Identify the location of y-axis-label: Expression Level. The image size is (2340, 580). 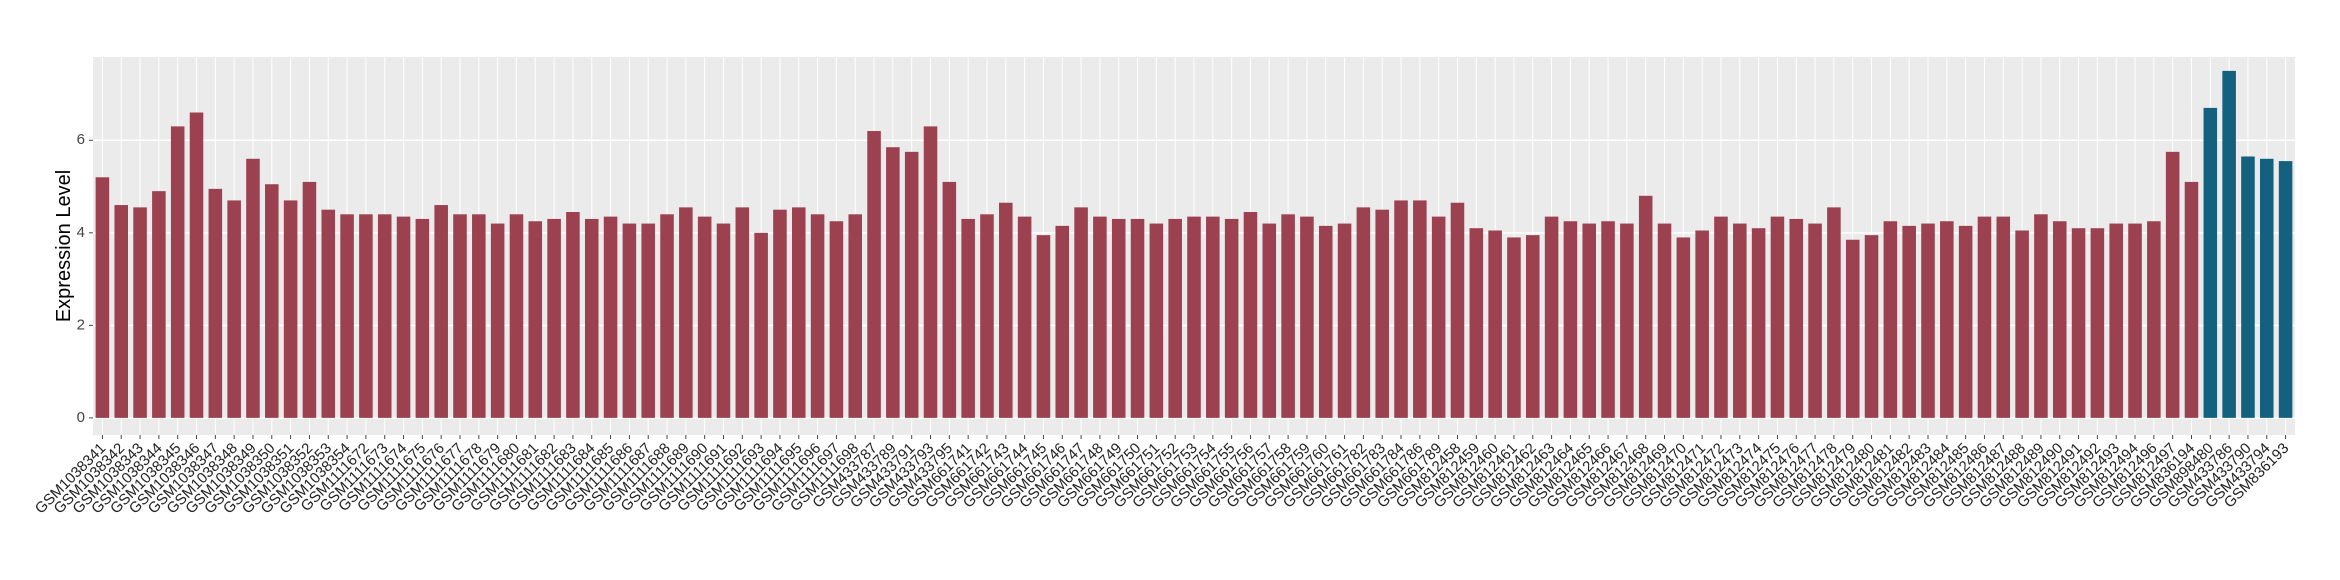
(64, 246).